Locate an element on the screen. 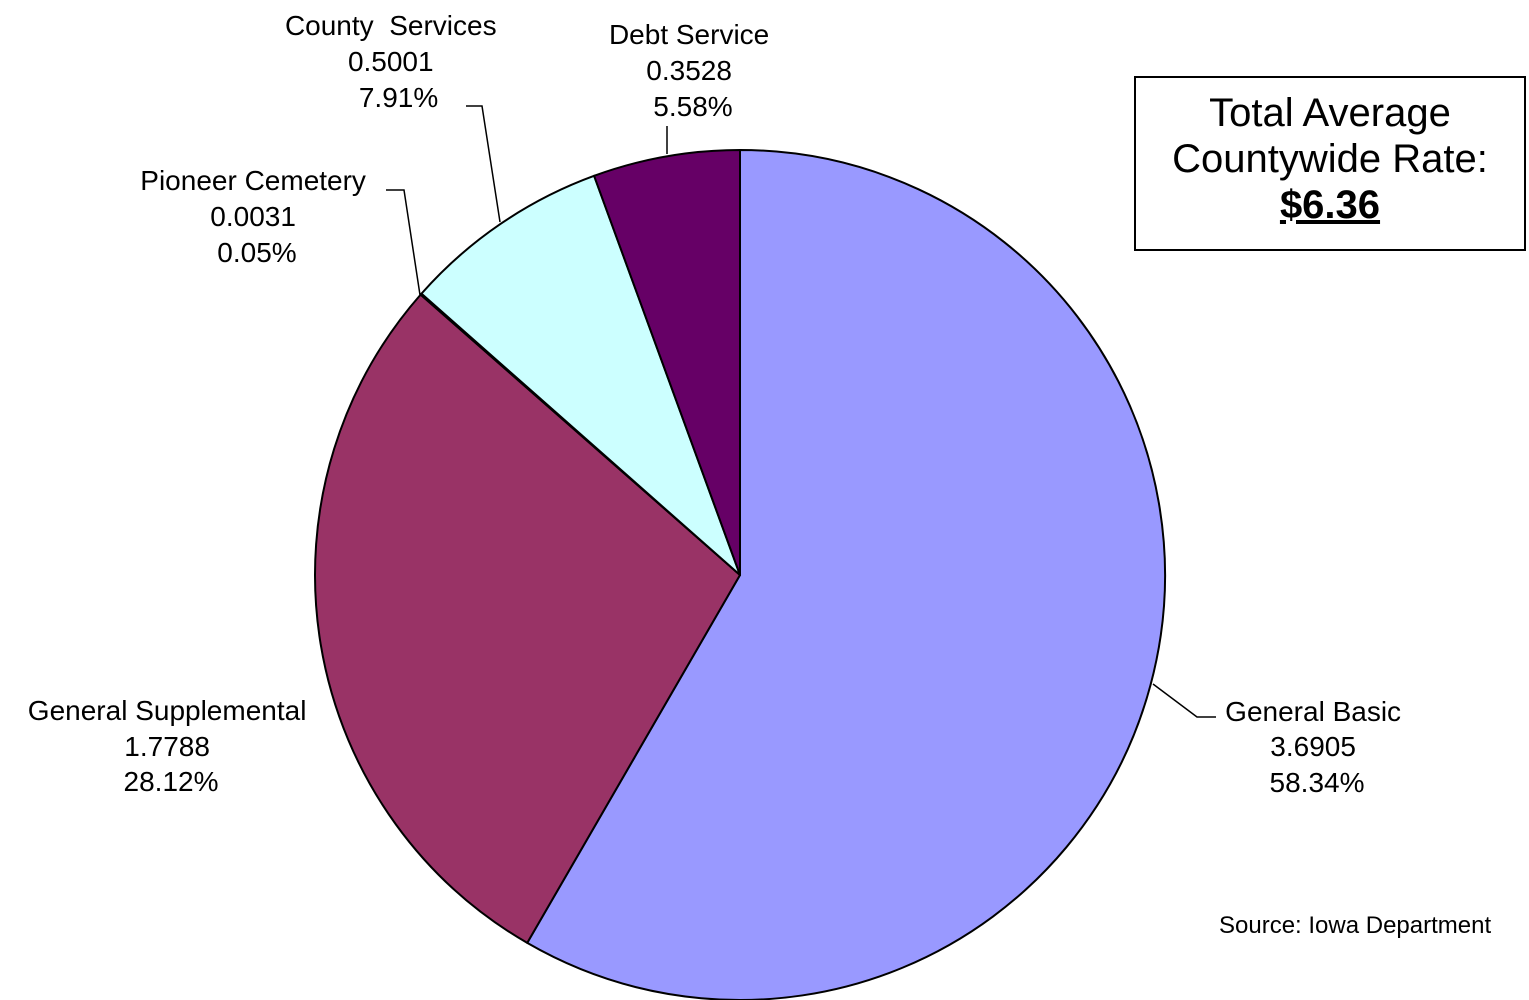  label-pioneer-cemetery: Pioneer Cemetery 0.0031 0.05% is located at coordinates (256, 216).